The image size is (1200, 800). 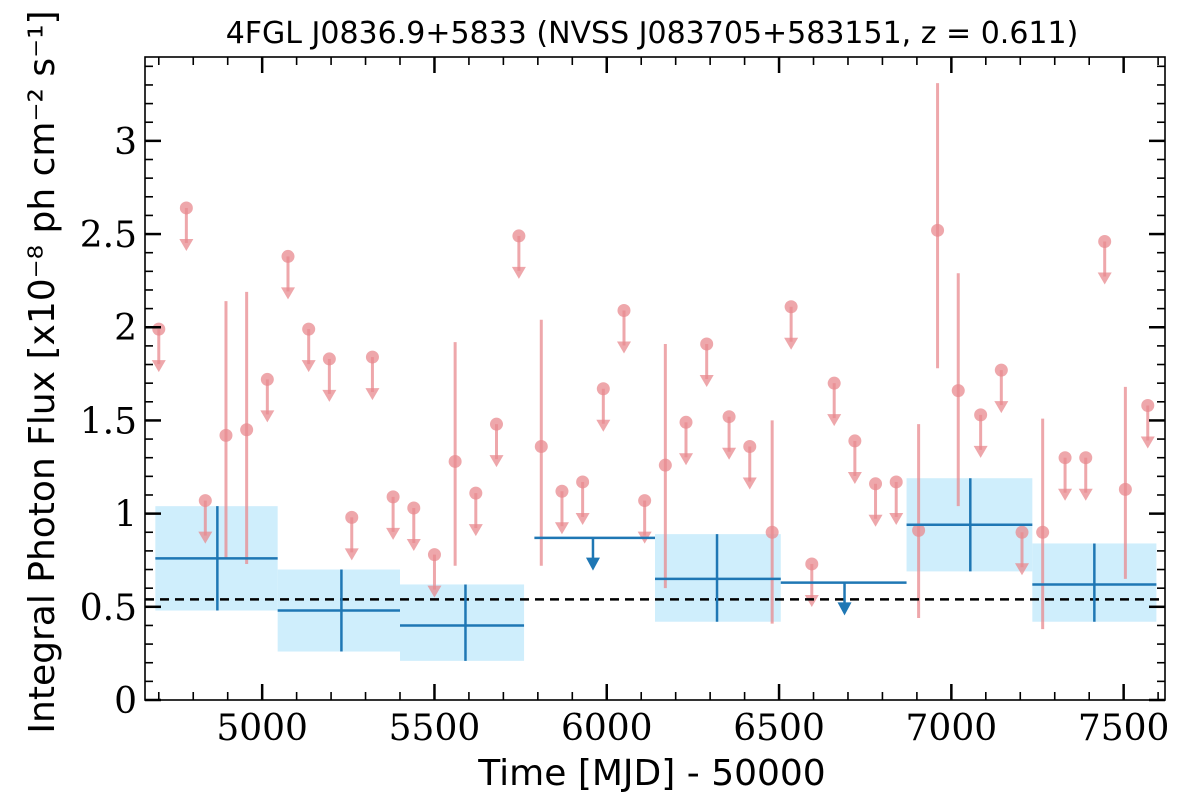 I want to click on long-bin-band, so click(x=462, y=622).